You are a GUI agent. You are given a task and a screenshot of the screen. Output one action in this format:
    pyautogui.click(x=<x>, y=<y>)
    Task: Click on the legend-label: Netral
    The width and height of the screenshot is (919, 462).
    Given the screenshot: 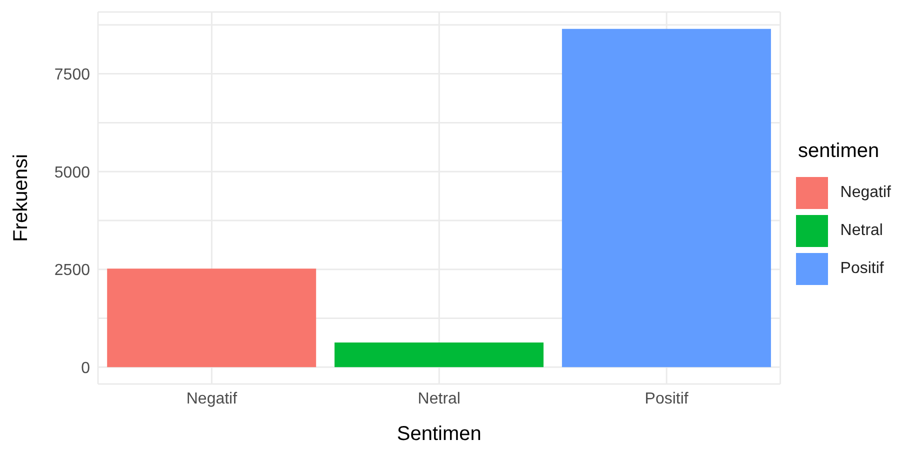 What is the action you would take?
    pyautogui.click(x=861, y=230)
    